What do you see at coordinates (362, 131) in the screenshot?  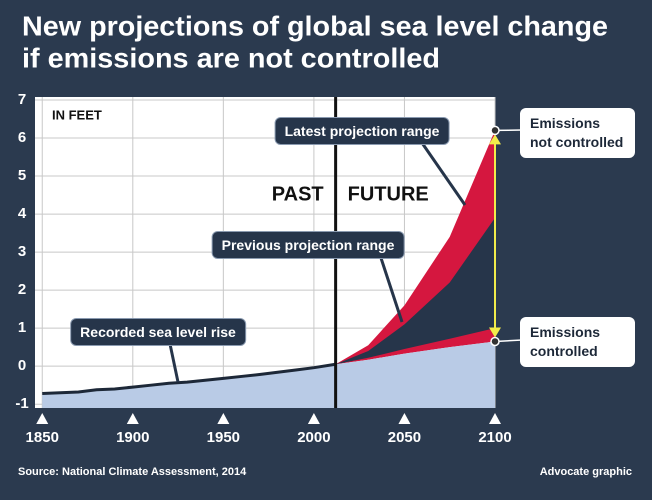 I see `callout: Latest projection range` at bounding box center [362, 131].